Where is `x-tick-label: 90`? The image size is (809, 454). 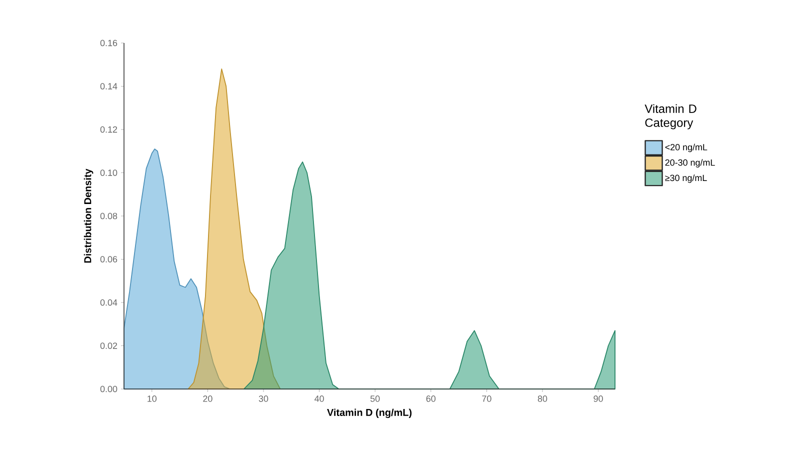 x-tick-label: 90 is located at coordinates (598, 399).